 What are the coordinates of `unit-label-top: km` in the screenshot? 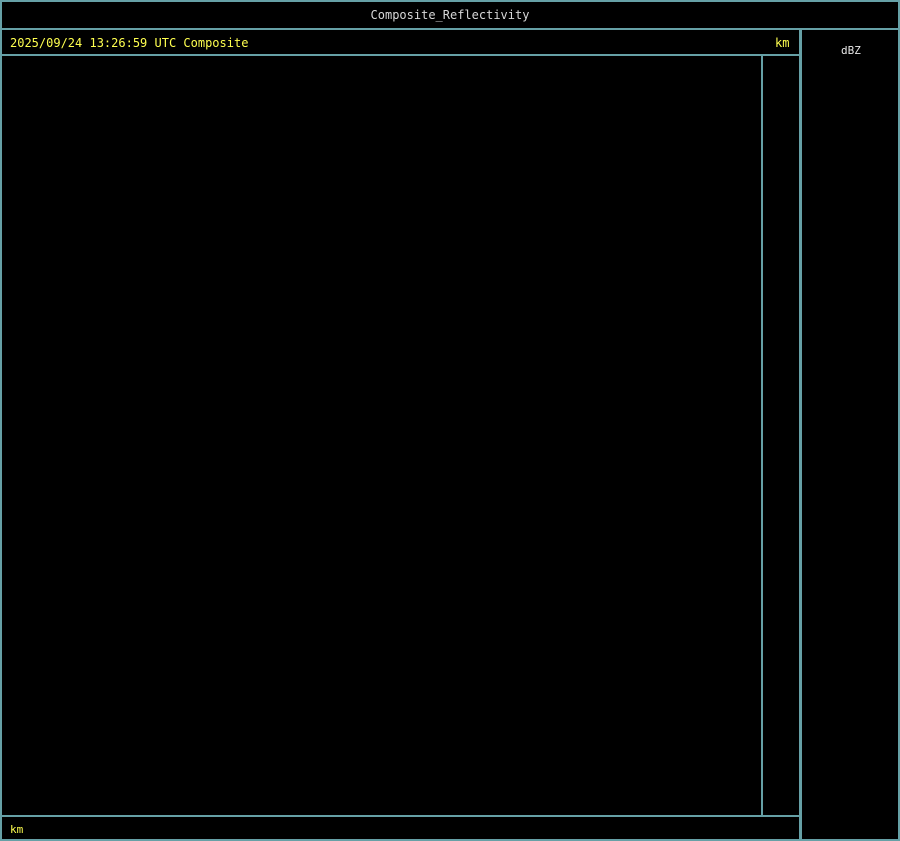 It's located at (782, 43).